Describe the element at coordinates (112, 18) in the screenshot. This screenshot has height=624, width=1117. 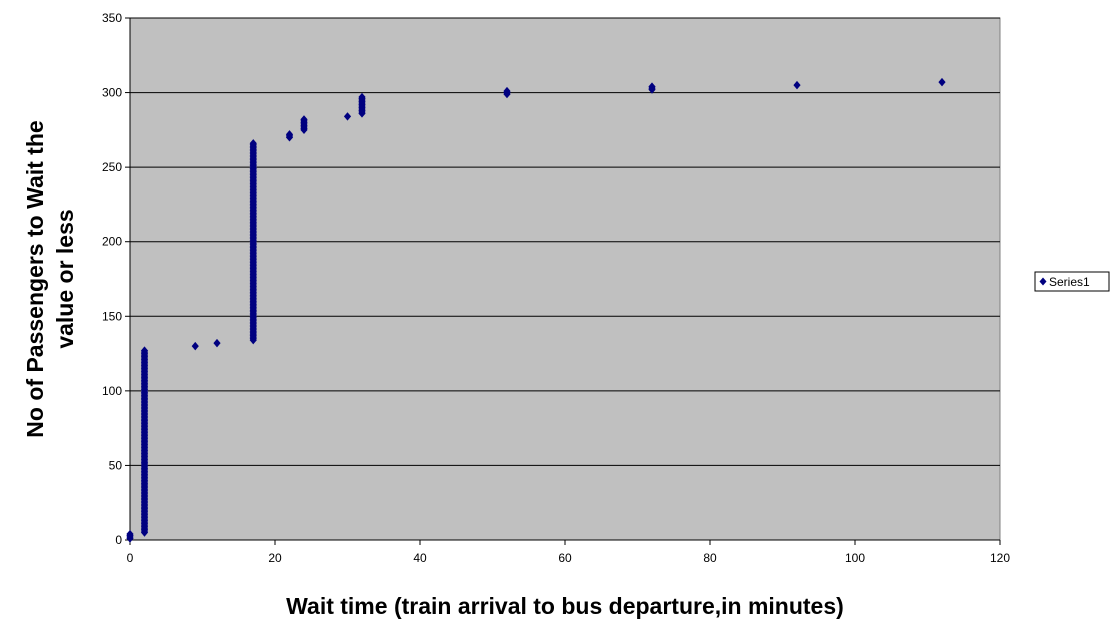
I see `y-tick-label: 350` at that location.